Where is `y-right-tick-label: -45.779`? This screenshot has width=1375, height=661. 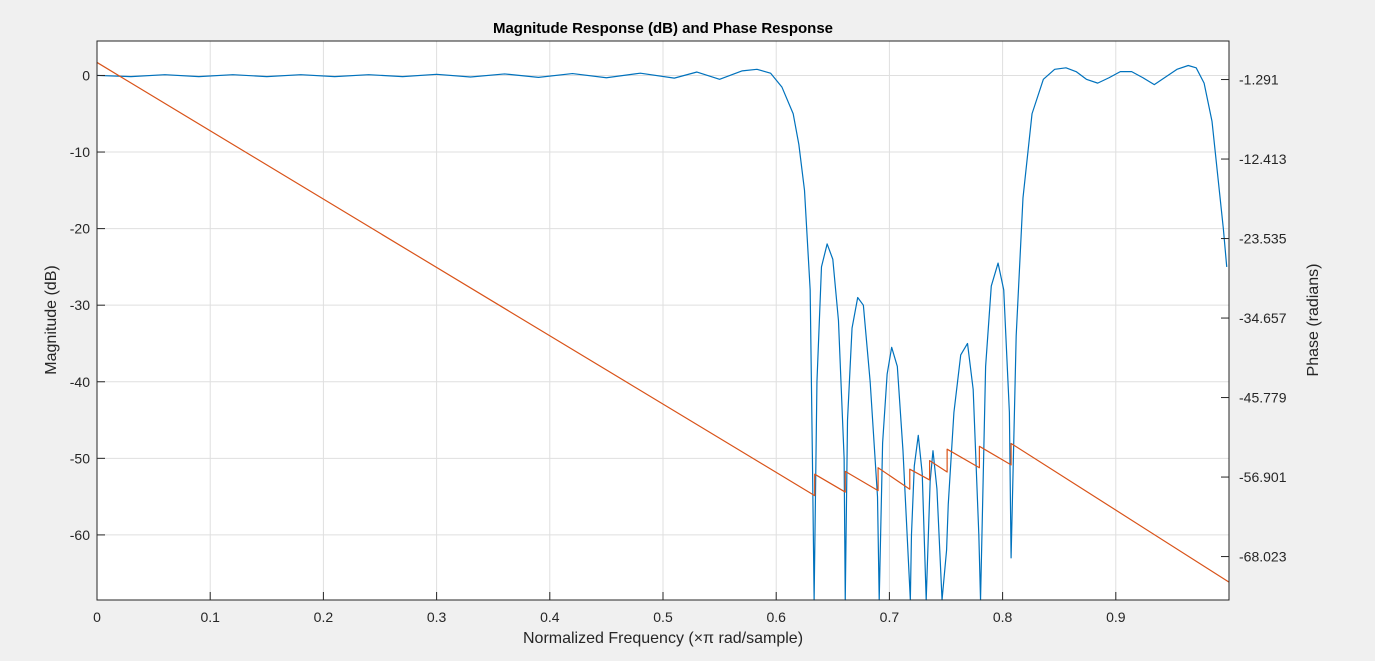 y-right-tick-label: -45.779 is located at coordinates (1263, 398).